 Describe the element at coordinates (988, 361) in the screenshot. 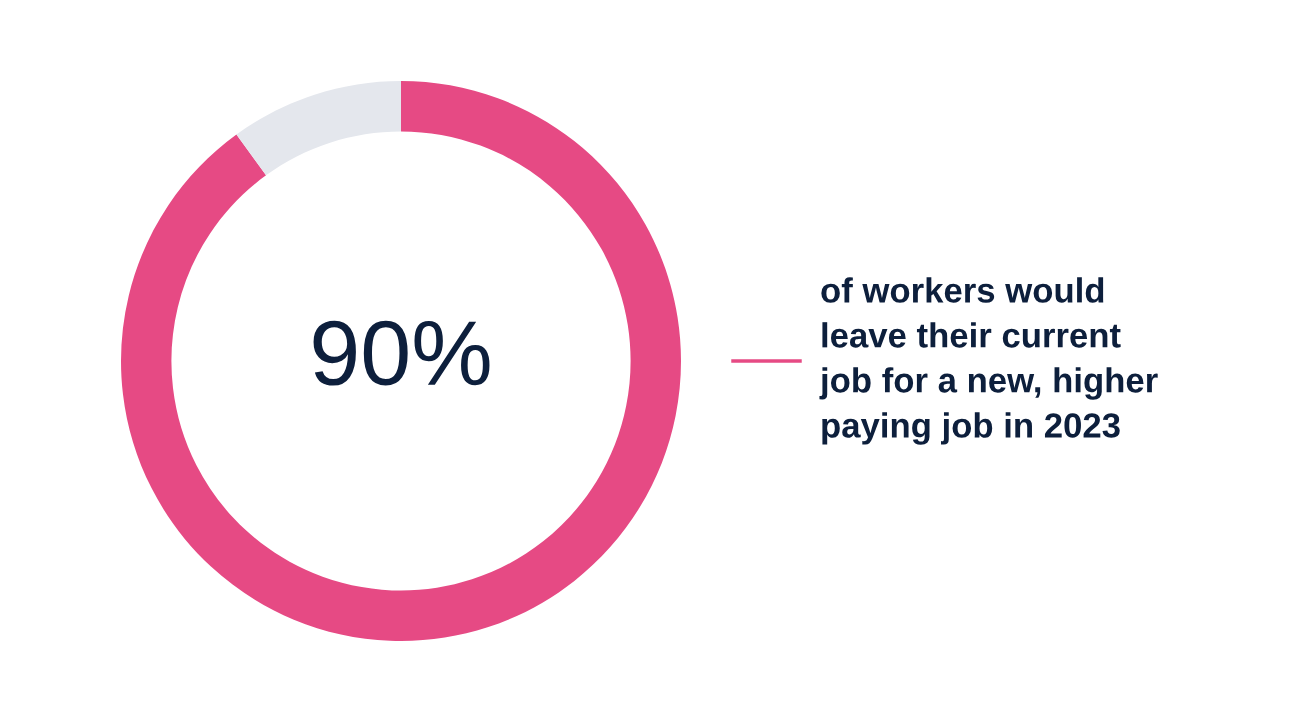

I see `text: of workers would leave their current job for a new, higher paying job in 2023` at that location.